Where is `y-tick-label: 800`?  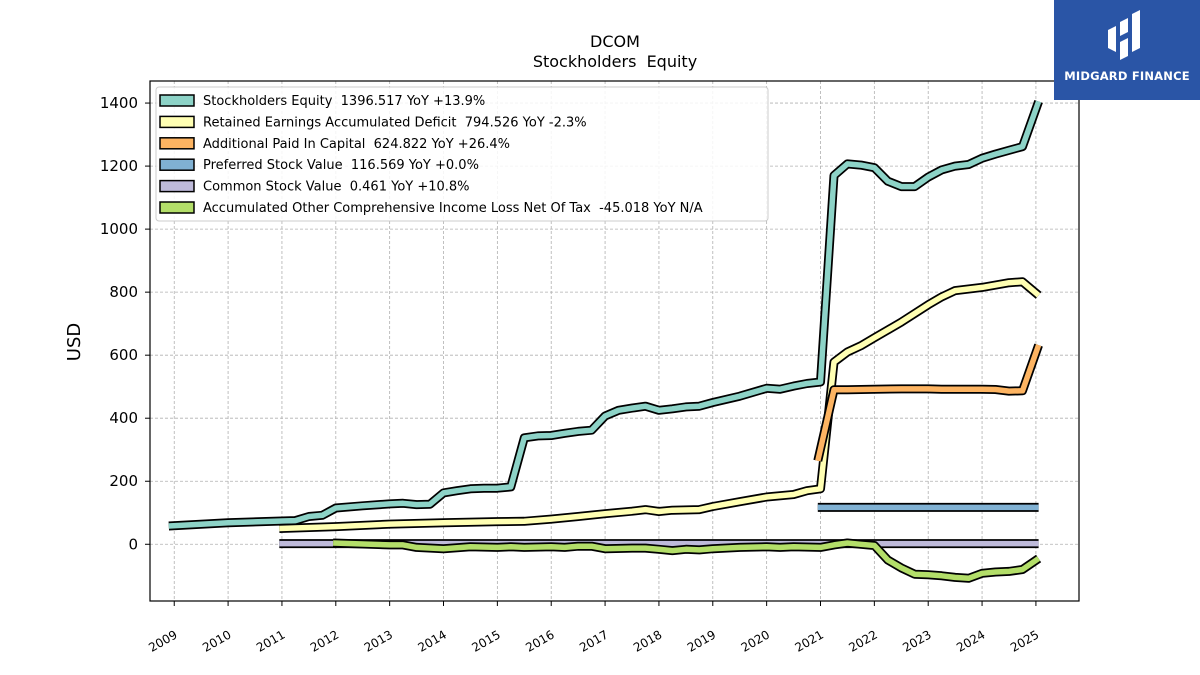 y-tick-label: 800 is located at coordinates (123, 292).